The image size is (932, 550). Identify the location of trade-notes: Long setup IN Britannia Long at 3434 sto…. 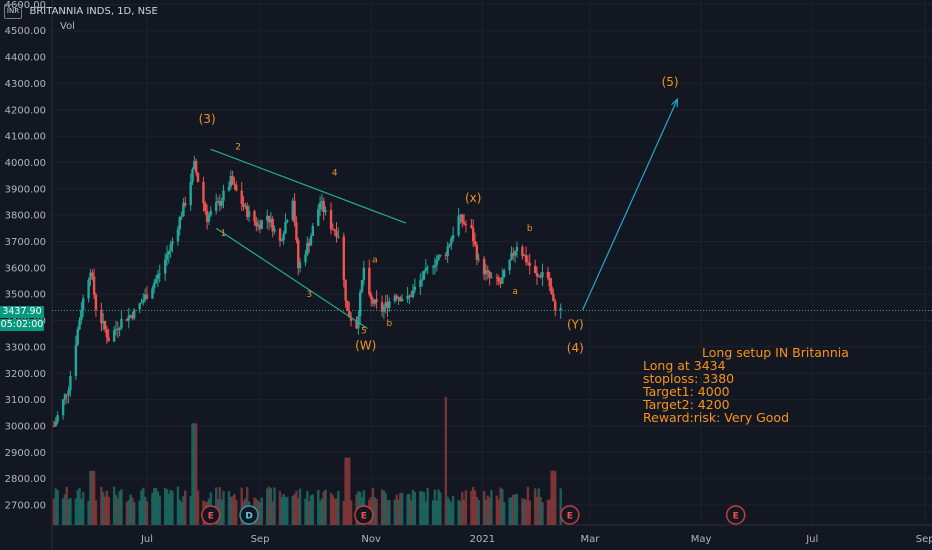
(746, 385).